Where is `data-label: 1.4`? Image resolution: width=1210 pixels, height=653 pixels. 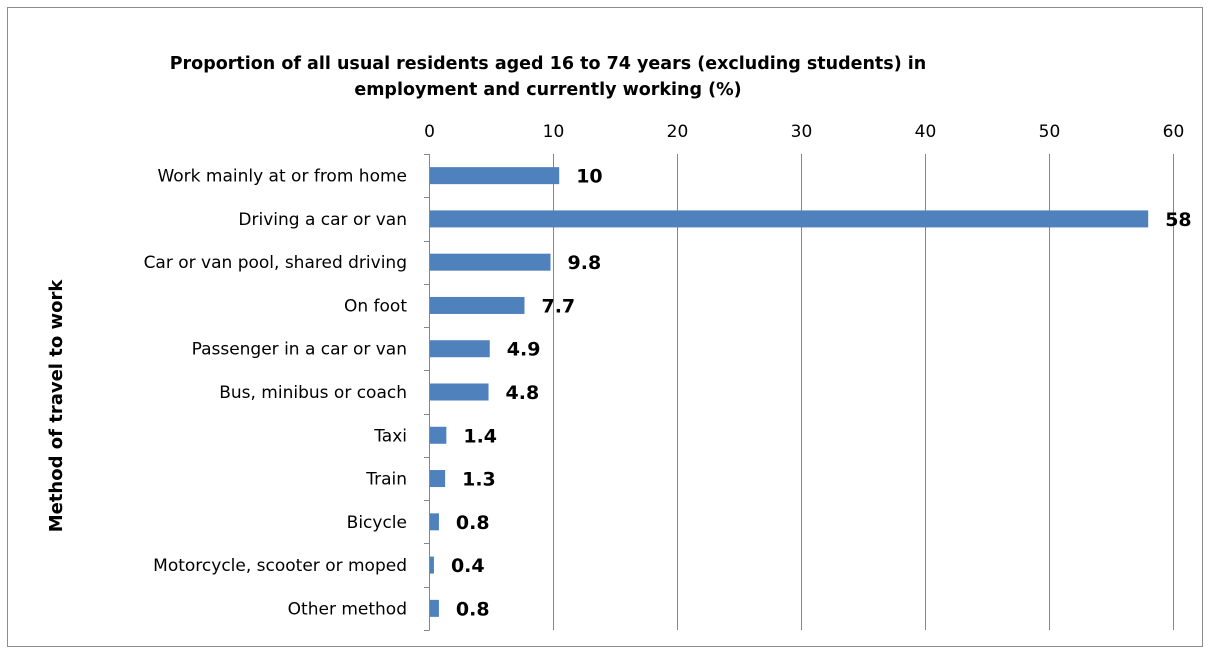
data-label: 1.4 is located at coordinates (480, 436).